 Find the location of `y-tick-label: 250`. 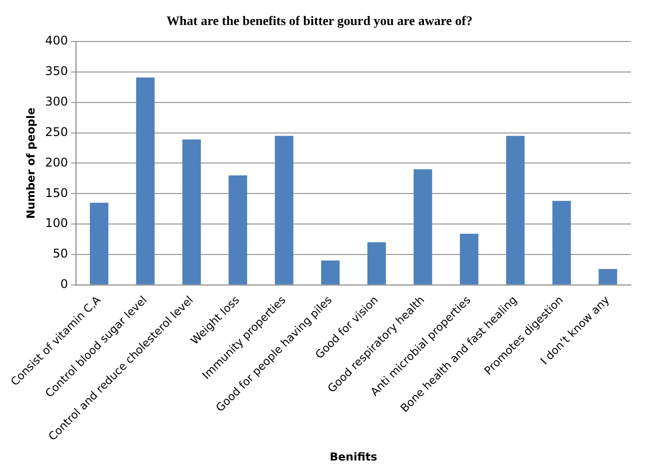

y-tick-label: 250 is located at coordinates (56, 131).